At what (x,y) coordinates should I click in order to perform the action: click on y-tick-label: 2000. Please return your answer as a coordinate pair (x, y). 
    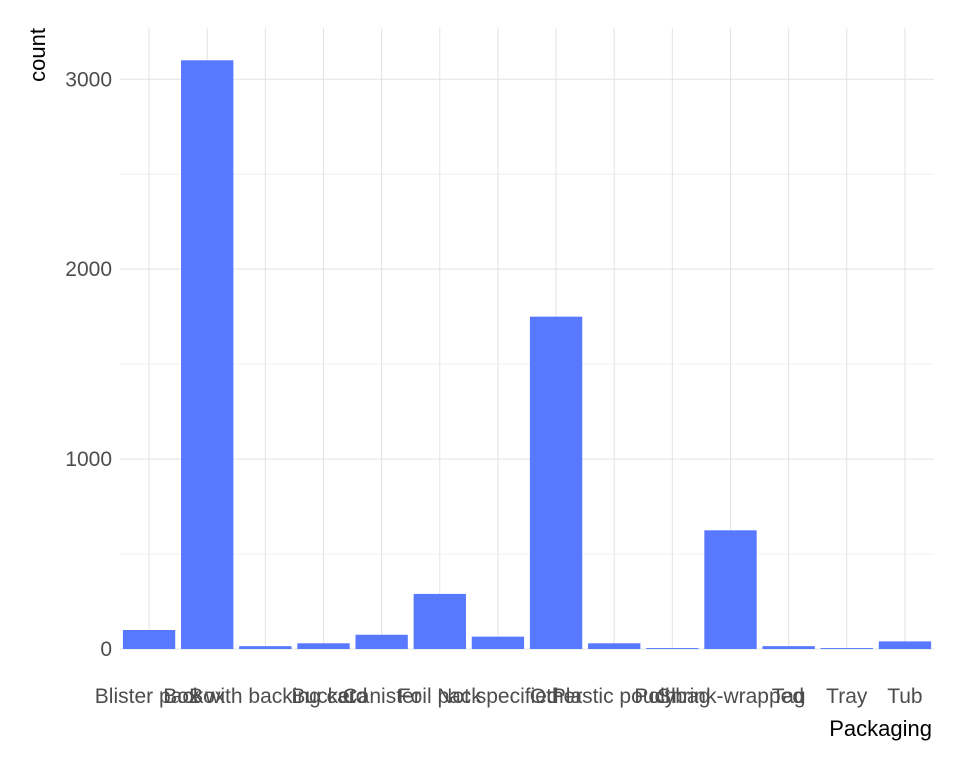
    Looking at the image, I should click on (88, 269).